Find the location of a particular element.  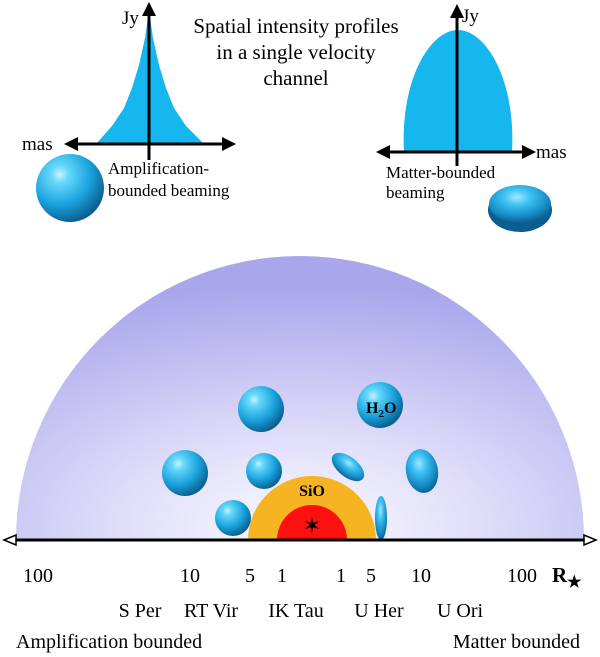

h2o-maser-cloud is located at coordinates (380, 405).